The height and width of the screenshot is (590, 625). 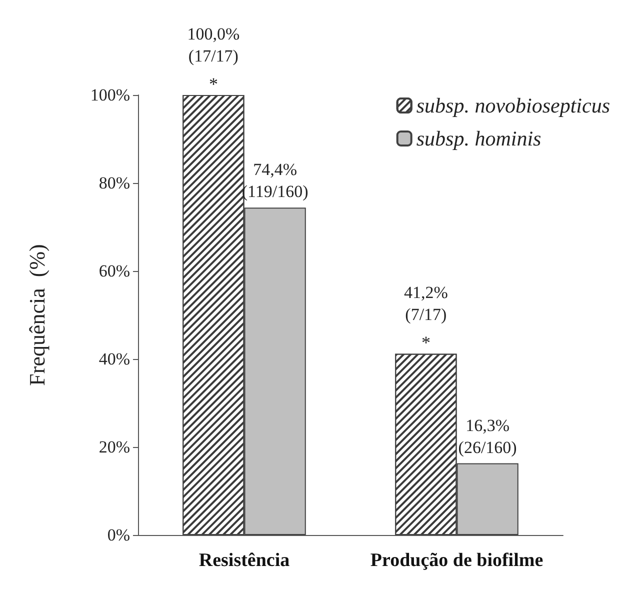 What do you see at coordinates (114, 447) in the screenshot?
I see `y-tick-label: 20%` at bounding box center [114, 447].